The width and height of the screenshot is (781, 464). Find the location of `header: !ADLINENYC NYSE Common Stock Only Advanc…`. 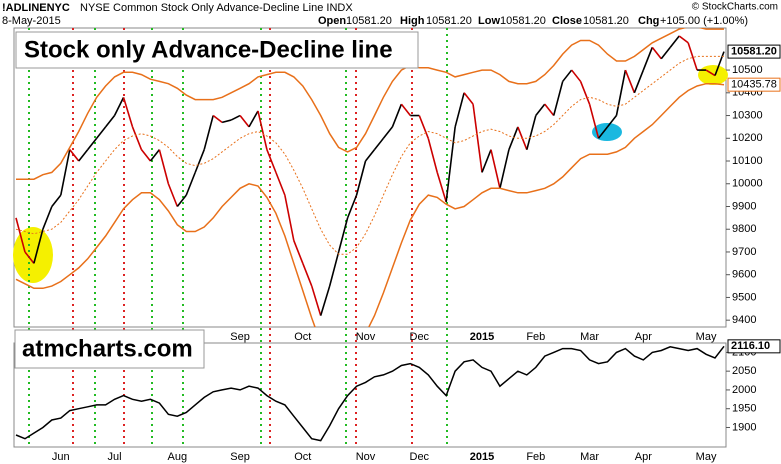

header: !ADLINENYC NYSE Common Stock Only Advanc… is located at coordinates (390, 14).